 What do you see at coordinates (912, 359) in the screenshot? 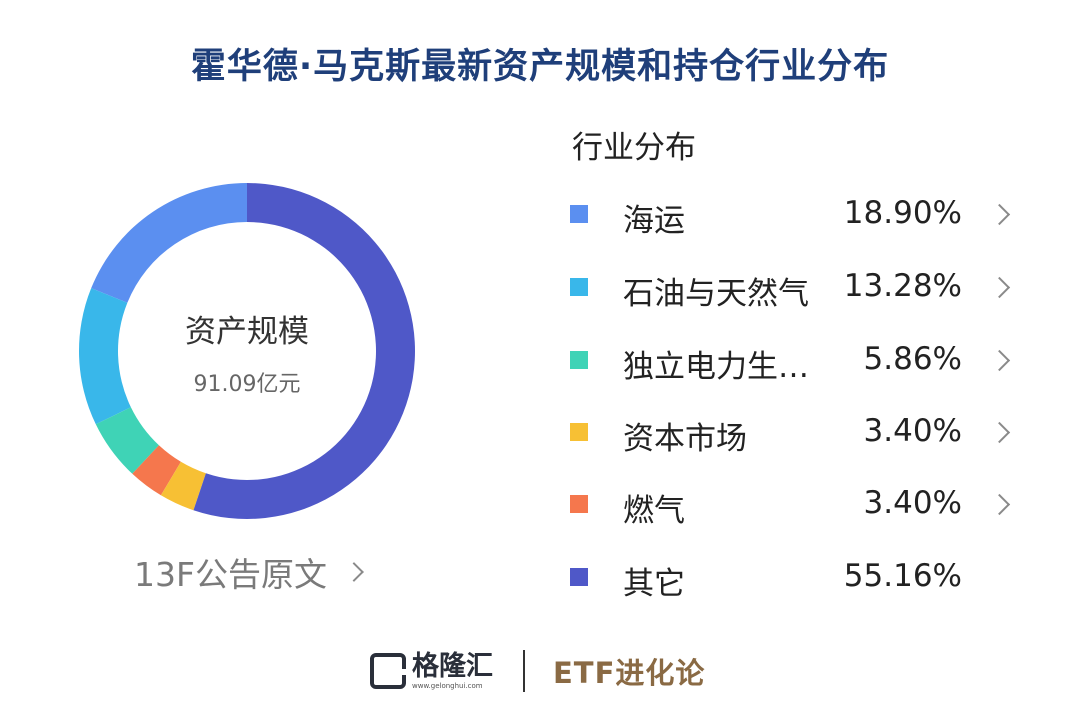
I see `legend-value: 5.86%` at bounding box center [912, 359].